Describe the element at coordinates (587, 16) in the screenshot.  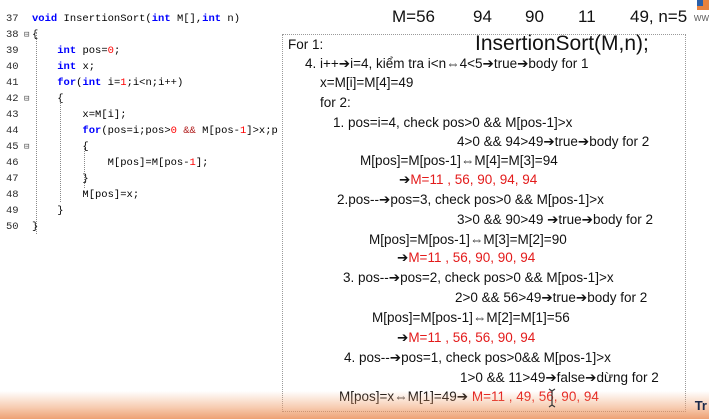
I see `array-header-value-3: 11` at that location.